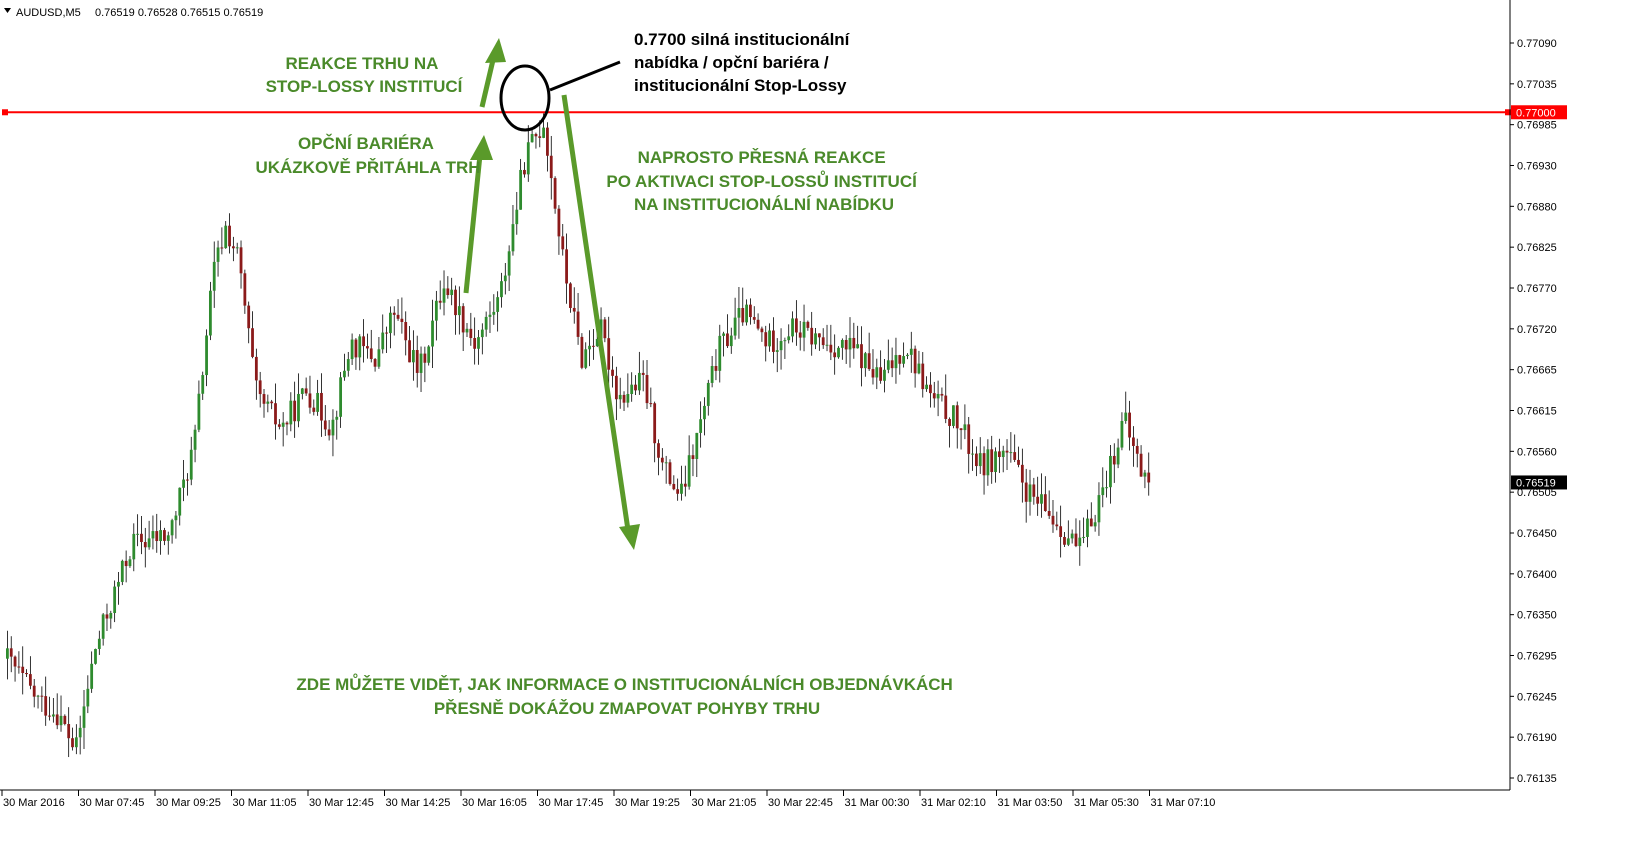  Describe the element at coordinates (265, 803) in the screenshot. I see `time-axis-label: 30 Mar 11:05` at that location.